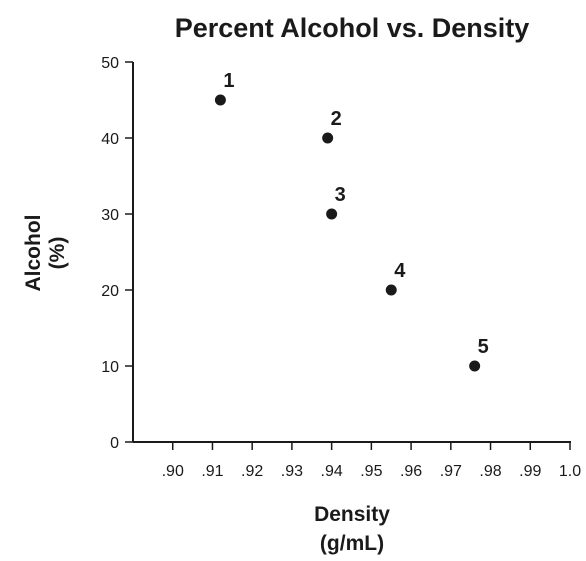 This screenshot has width=586, height=561. What do you see at coordinates (110, 291) in the screenshot?
I see `y-tick-label: 20` at bounding box center [110, 291].